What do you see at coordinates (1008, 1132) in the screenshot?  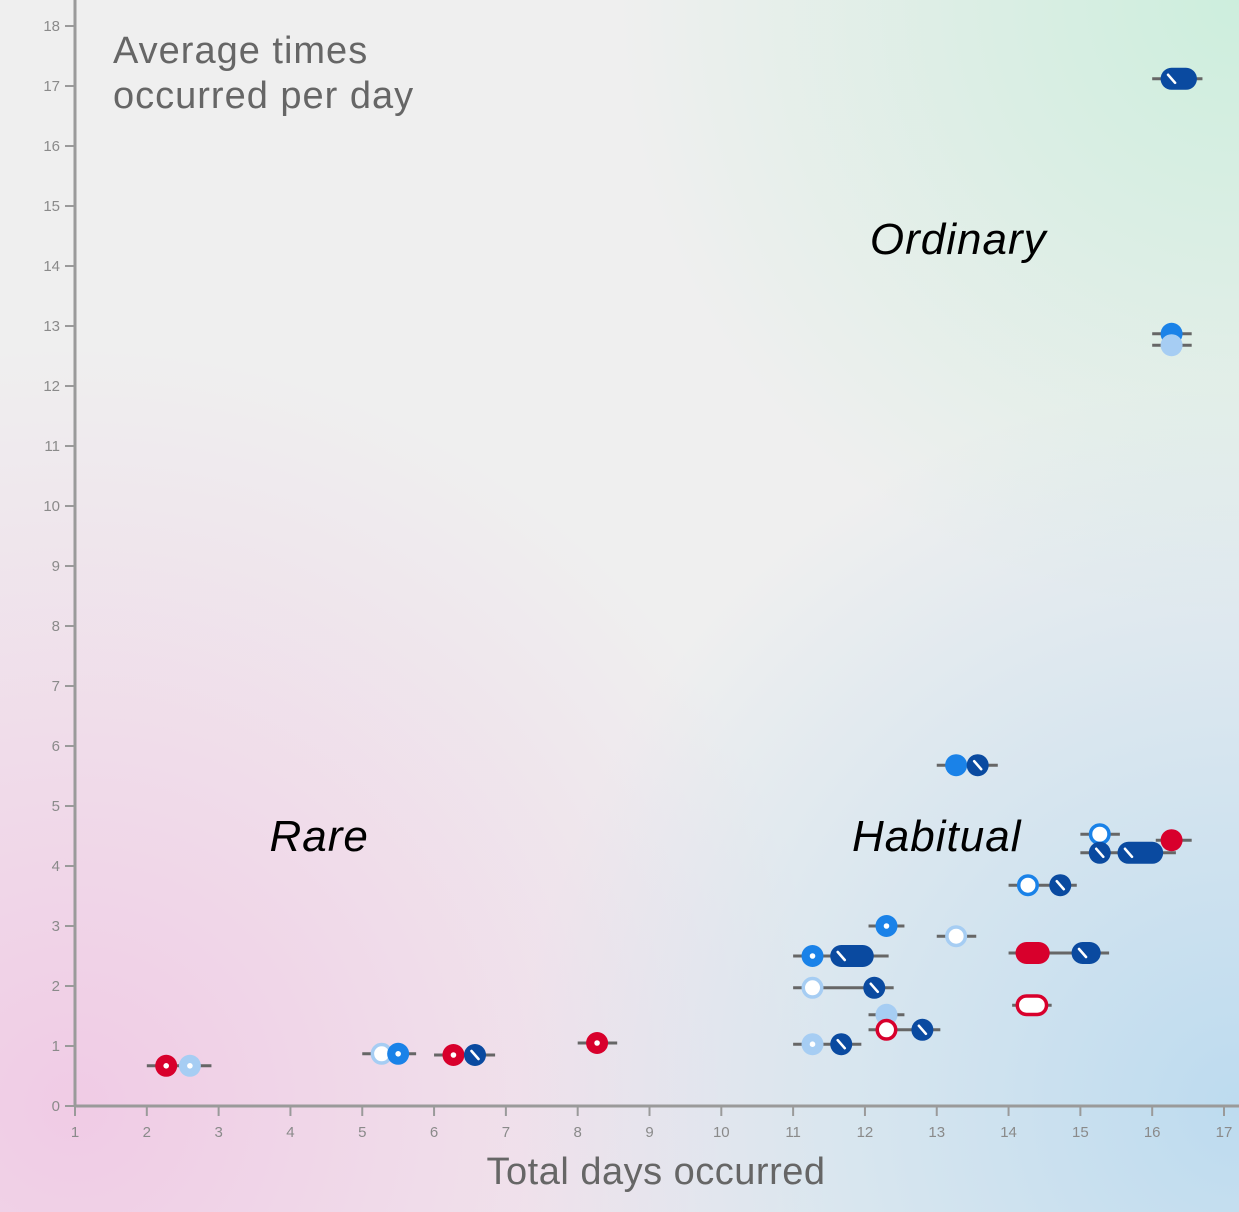 I see `x-tick-label: 14` at bounding box center [1008, 1132].